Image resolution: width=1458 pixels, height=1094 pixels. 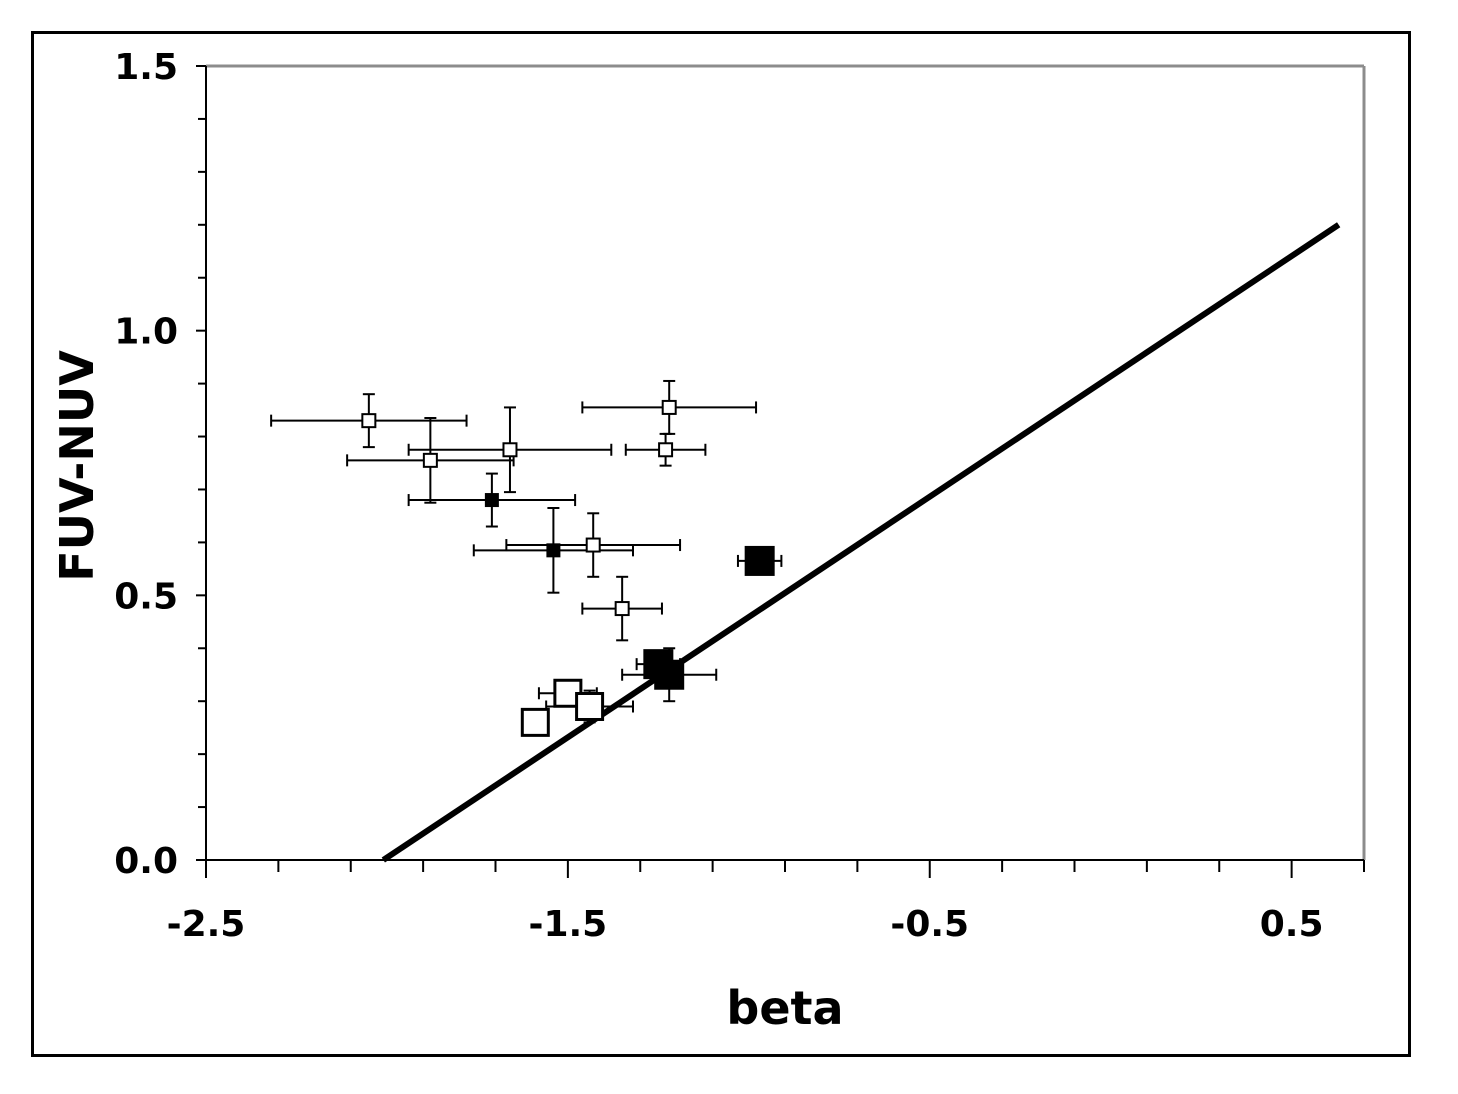 I want to click on data-markers-group, so click(x=568, y=568).